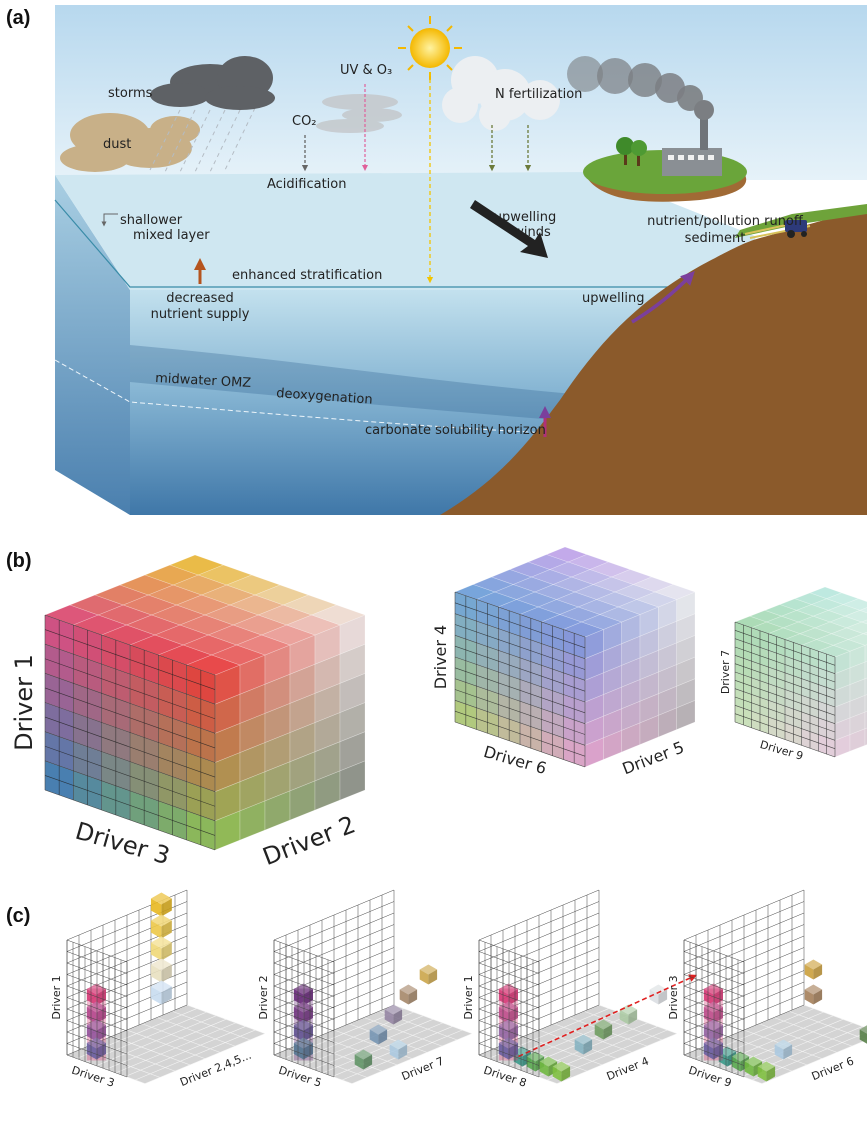 This screenshot has width=867, height=1136. Describe the element at coordinates (307, 275) in the screenshot. I see `label: enhanced stratification` at that location.